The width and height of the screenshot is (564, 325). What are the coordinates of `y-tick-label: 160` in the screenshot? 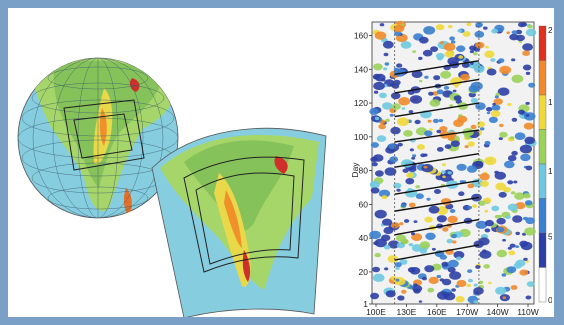 It's located at (361, 36).